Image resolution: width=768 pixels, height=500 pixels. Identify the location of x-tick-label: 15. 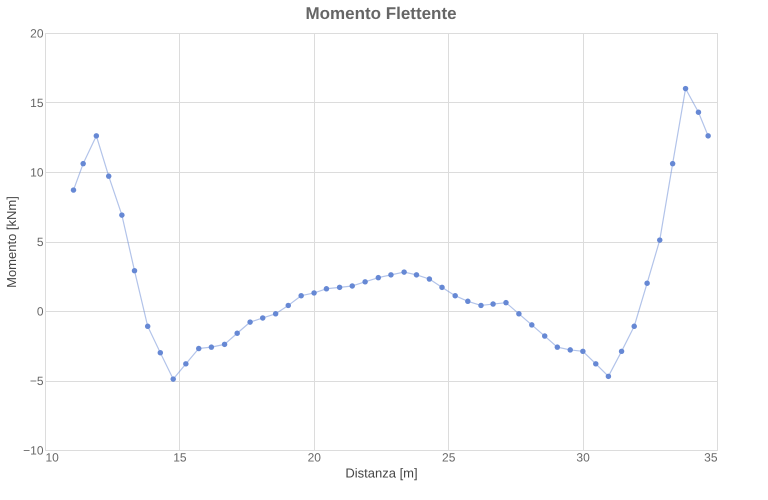
(180, 457).